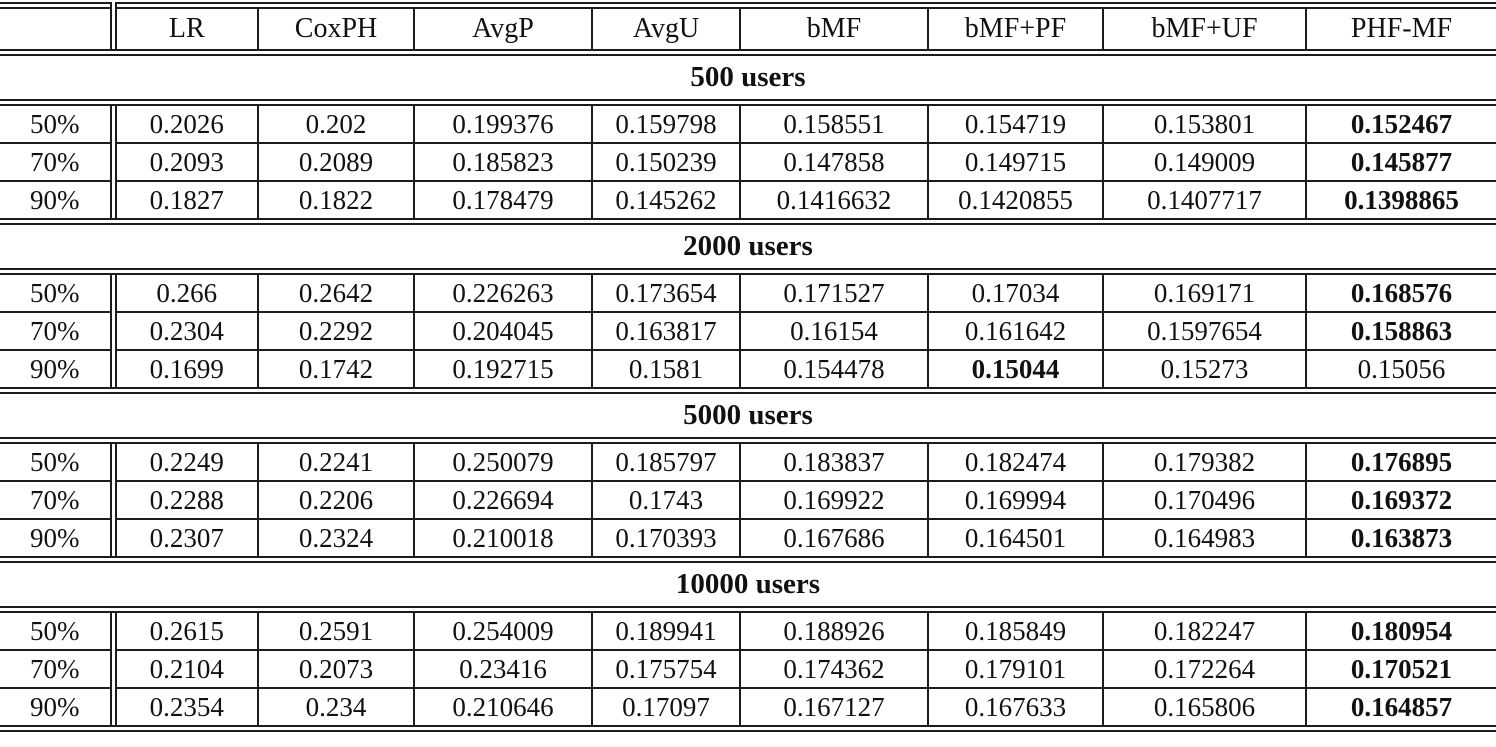 Image resolution: width=1496 pixels, height=747 pixels. Describe the element at coordinates (502, 123) in the screenshot. I see `value-cell: 0.199376` at that location.